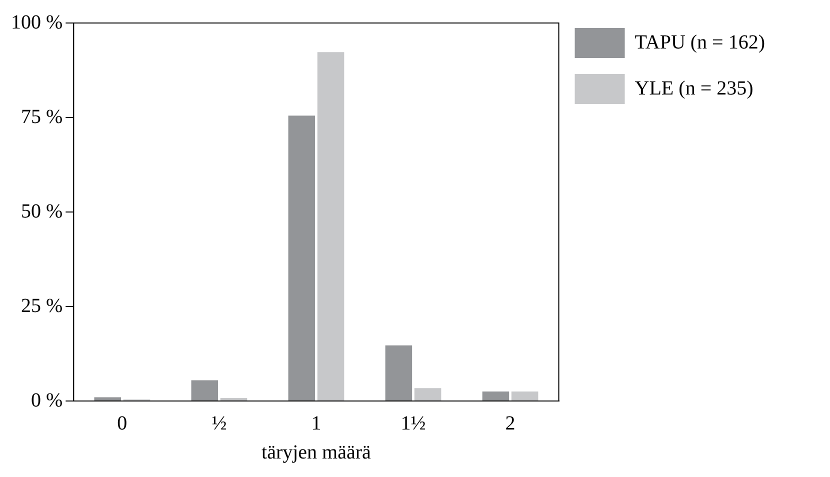 The height and width of the screenshot is (477, 830). Describe the element at coordinates (317, 452) in the screenshot. I see `x-axis-title: täryjen määrä` at that location.